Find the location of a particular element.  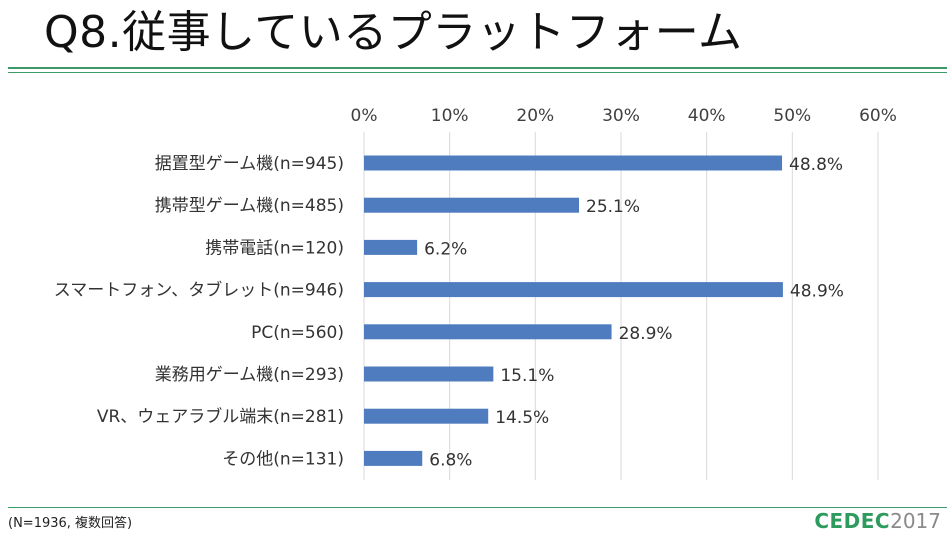

category-label: 携帯電話(n=120) is located at coordinates (274, 248).